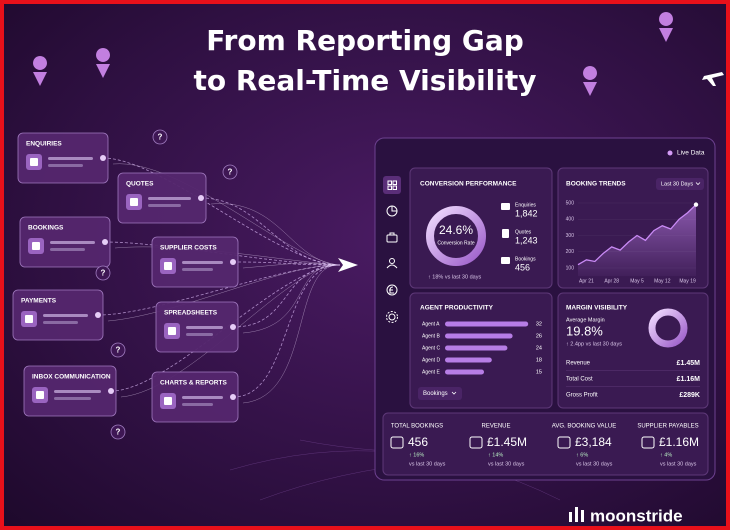  I want to click on x-tick-label: May 19, so click(687, 281).